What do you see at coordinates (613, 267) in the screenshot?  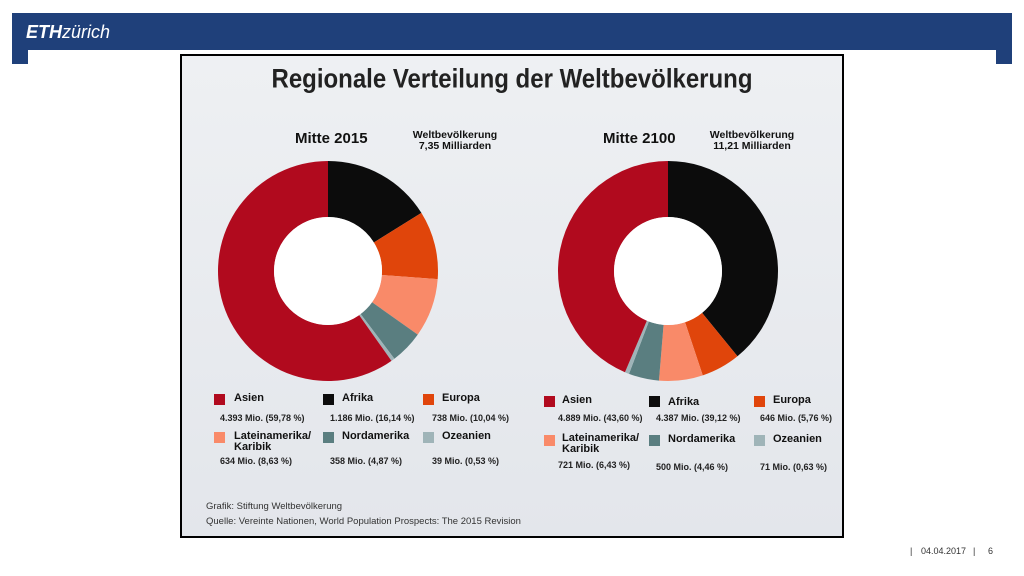 I see `chart2-slice-asien` at bounding box center [613, 267].